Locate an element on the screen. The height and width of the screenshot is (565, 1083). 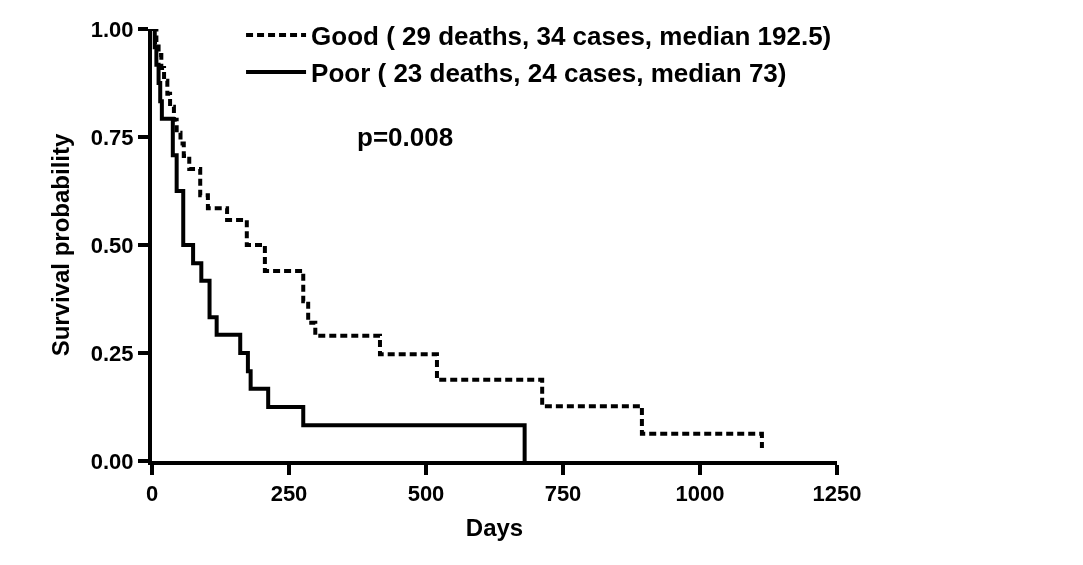
legend-label: Poor ( 23 deaths, 24 cases, median 73) is located at coordinates (549, 73).